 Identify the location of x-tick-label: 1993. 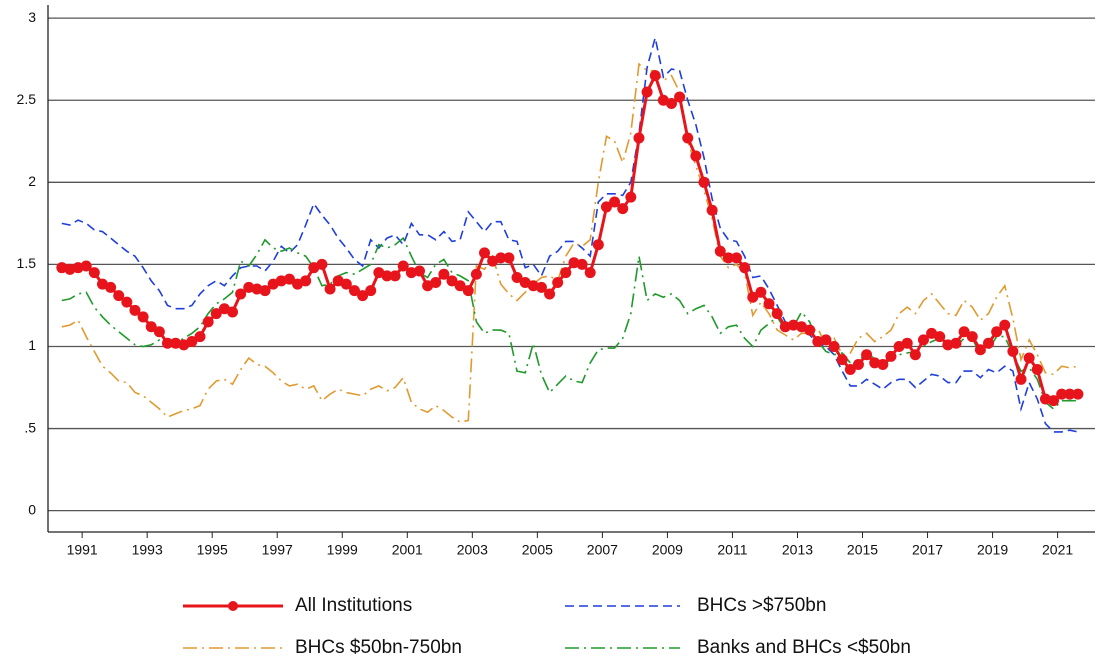
(147, 550).